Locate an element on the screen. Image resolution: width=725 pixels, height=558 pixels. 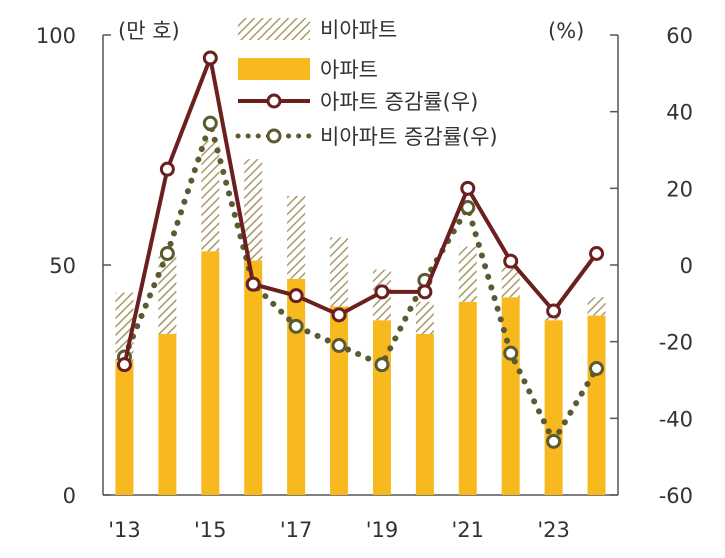
legend-swatch-apartment is located at coordinates (274, 69).